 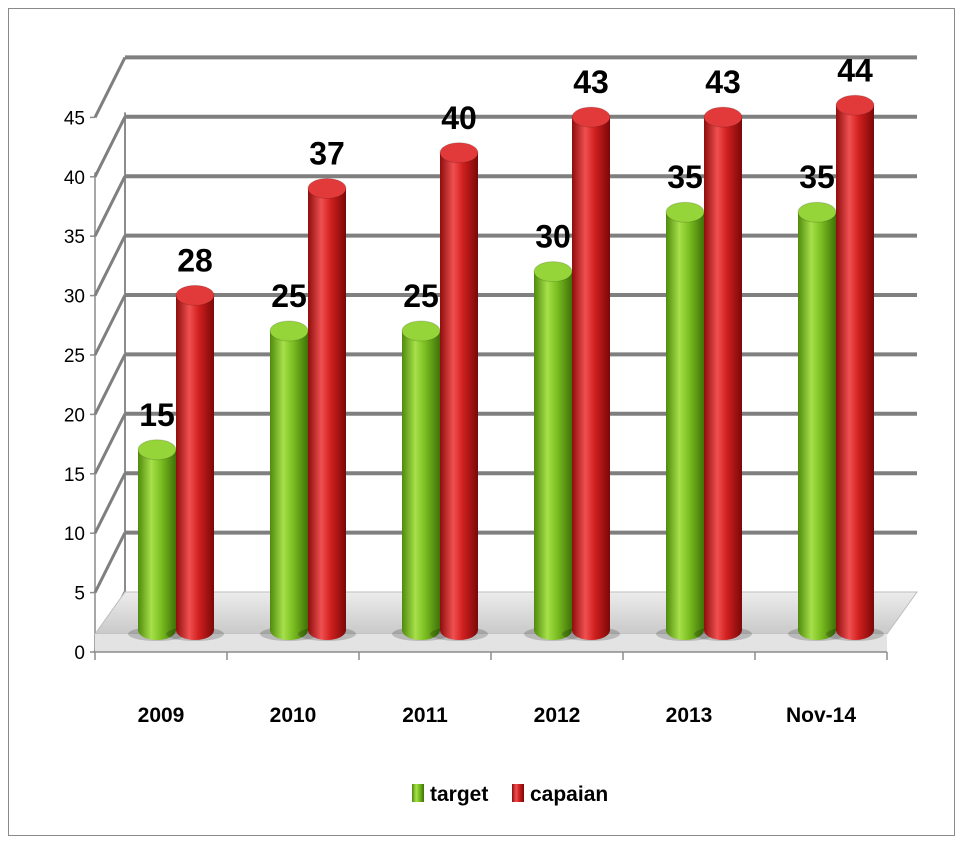 I want to click on x-tick-label: 2009, so click(x=161, y=715).